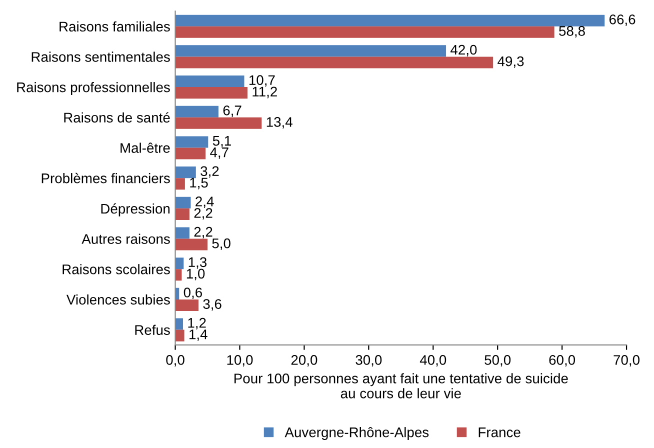  What do you see at coordinates (219, 153) in the screenshot?
I see `data-label: 4,7` at bounding box center [219, 153].